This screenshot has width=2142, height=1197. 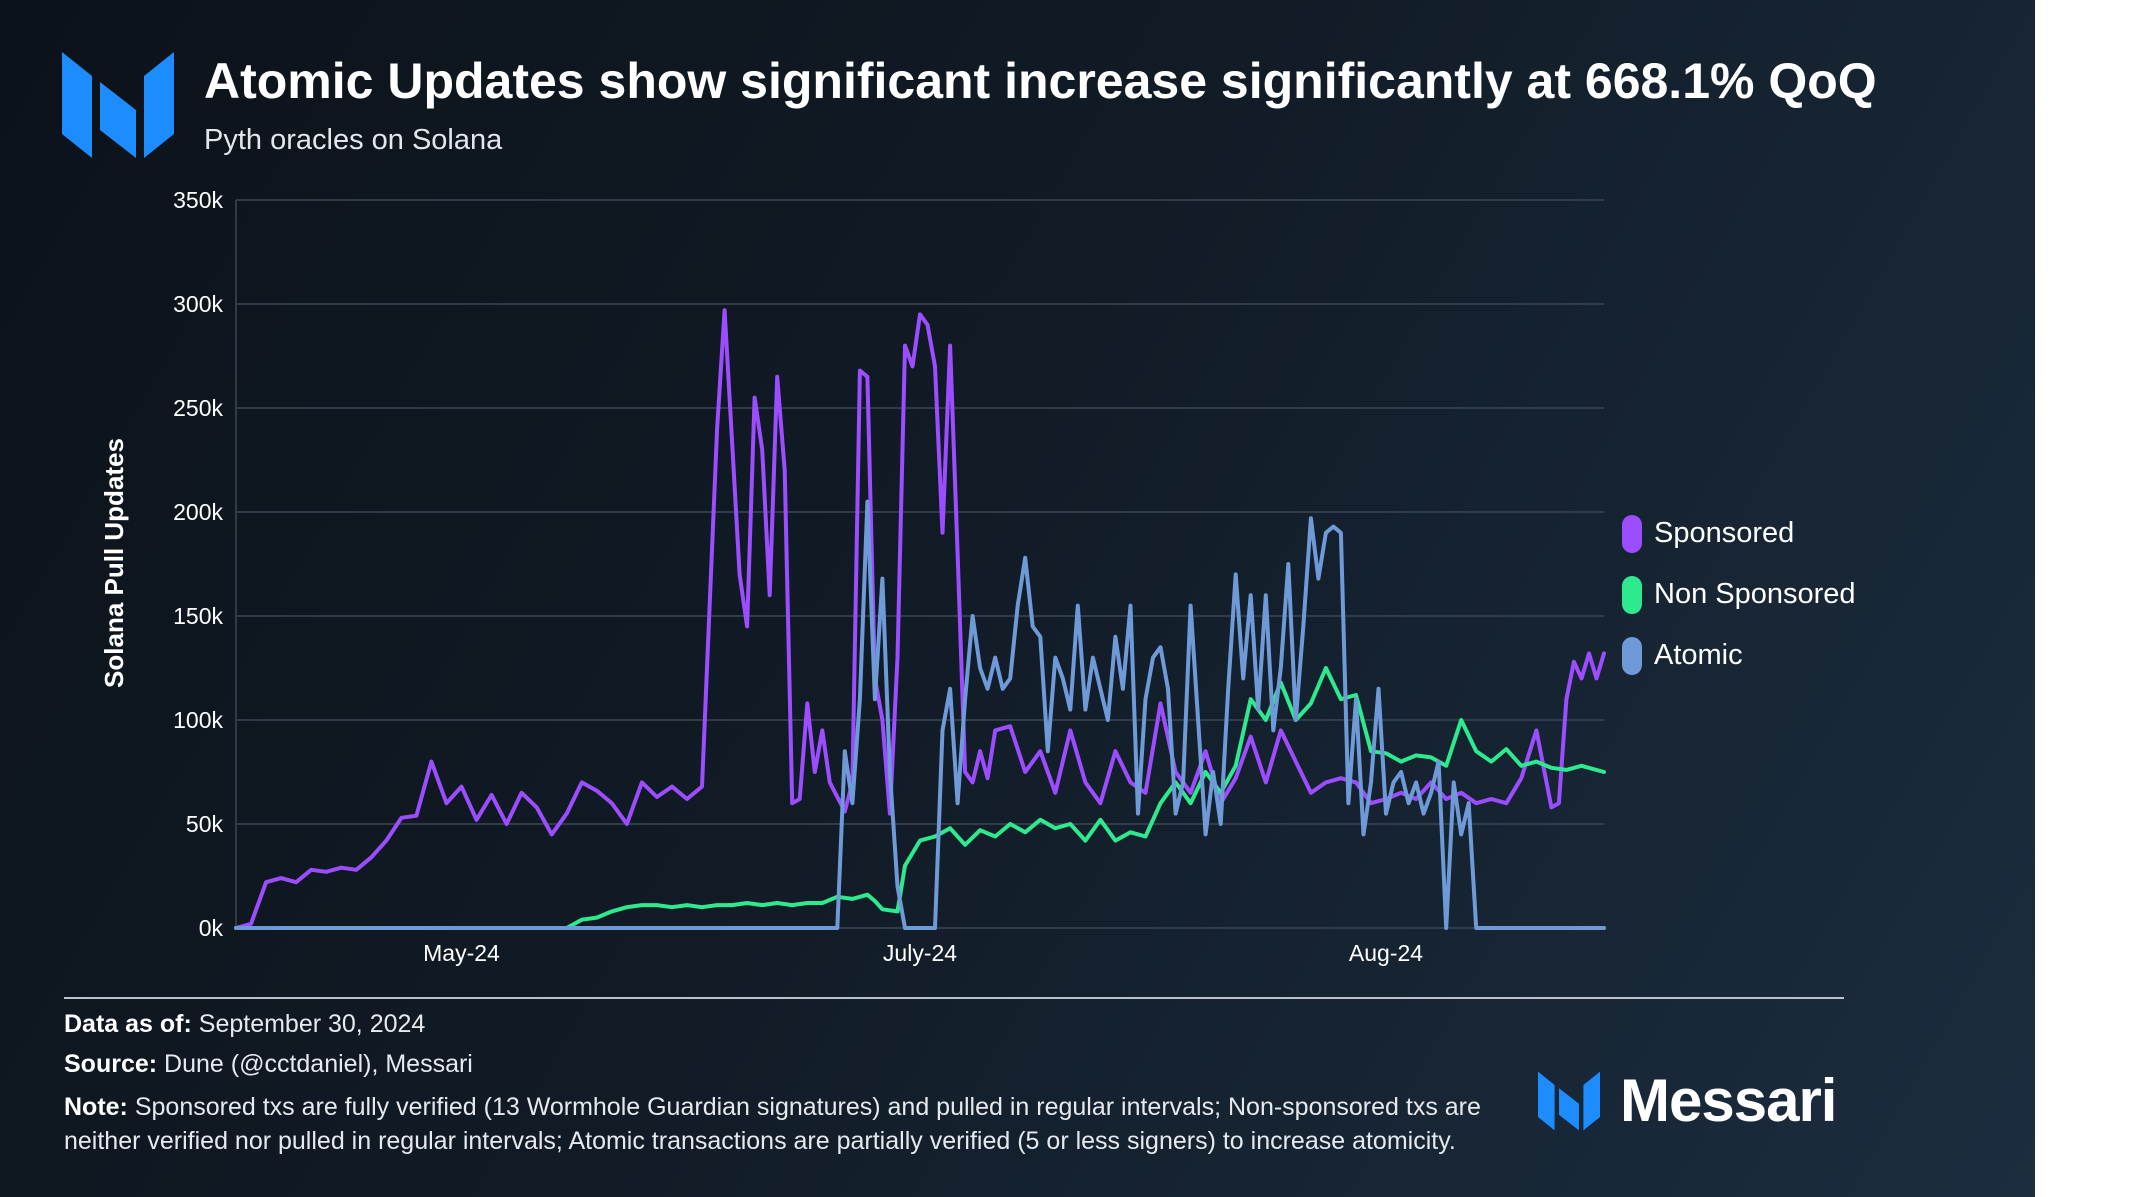 What do you see at coordinates (318, 1064) in the screenshot?
I see `source-value: Dune (@cctdaniel), Messari` at bounding box center [318, 1064].